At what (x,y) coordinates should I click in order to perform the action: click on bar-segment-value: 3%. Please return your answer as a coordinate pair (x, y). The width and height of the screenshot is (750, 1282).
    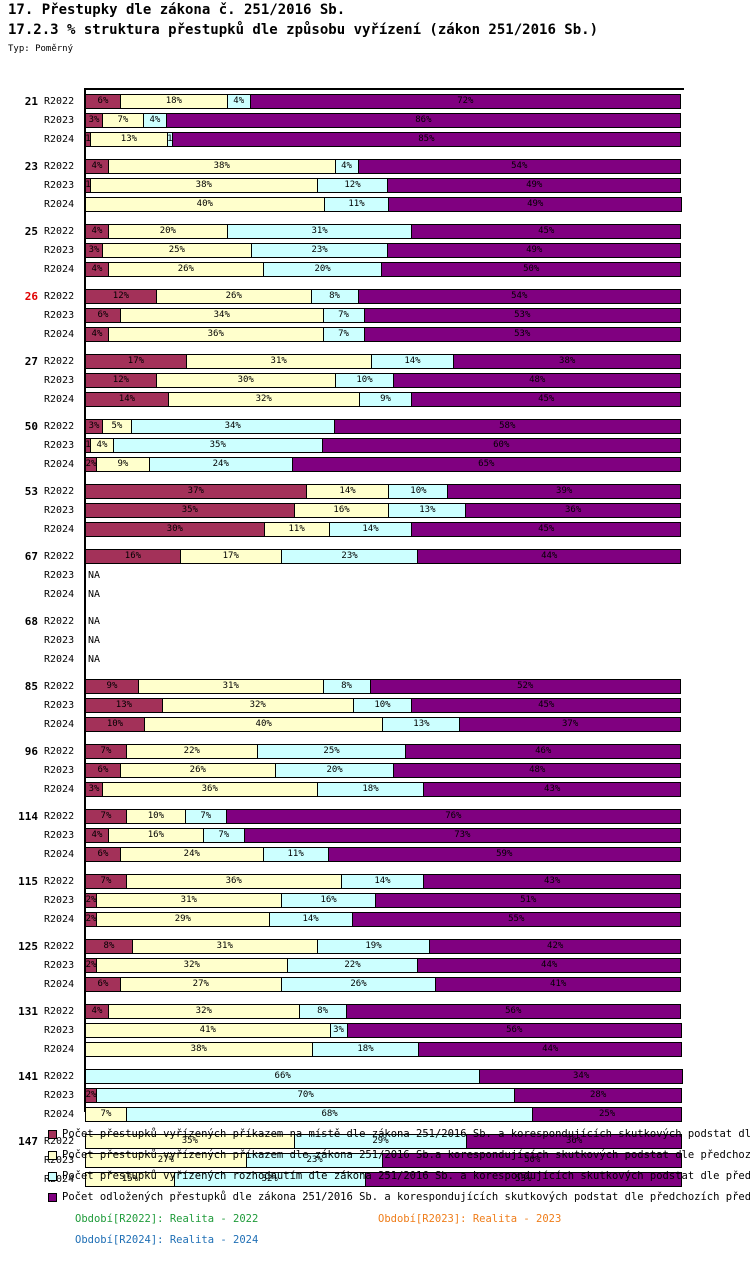
    Looking at the image, I should click on (94, 426).